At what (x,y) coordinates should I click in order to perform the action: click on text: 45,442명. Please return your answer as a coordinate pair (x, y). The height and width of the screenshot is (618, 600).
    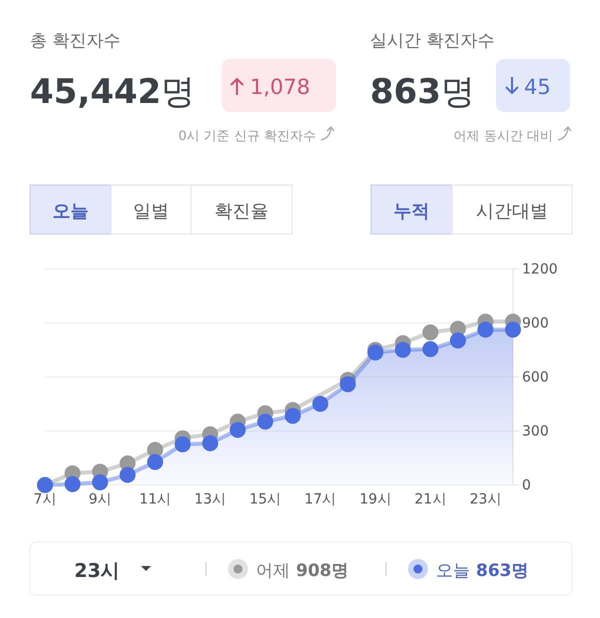
    Looking at the image, I should click on (113, 92).